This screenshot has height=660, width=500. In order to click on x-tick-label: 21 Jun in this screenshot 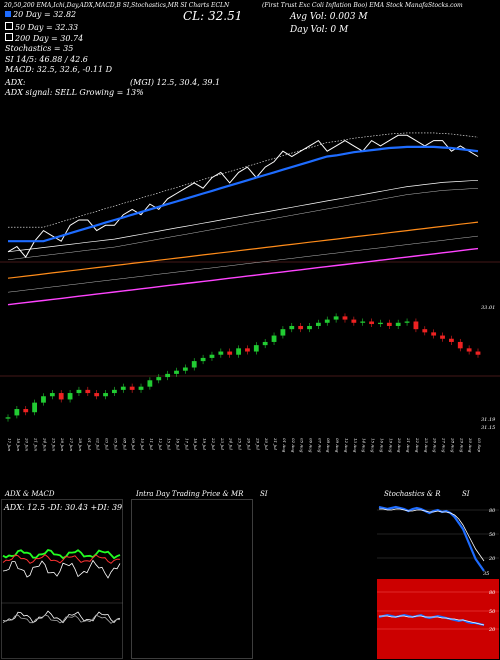, I will do `click(36, 444)`.